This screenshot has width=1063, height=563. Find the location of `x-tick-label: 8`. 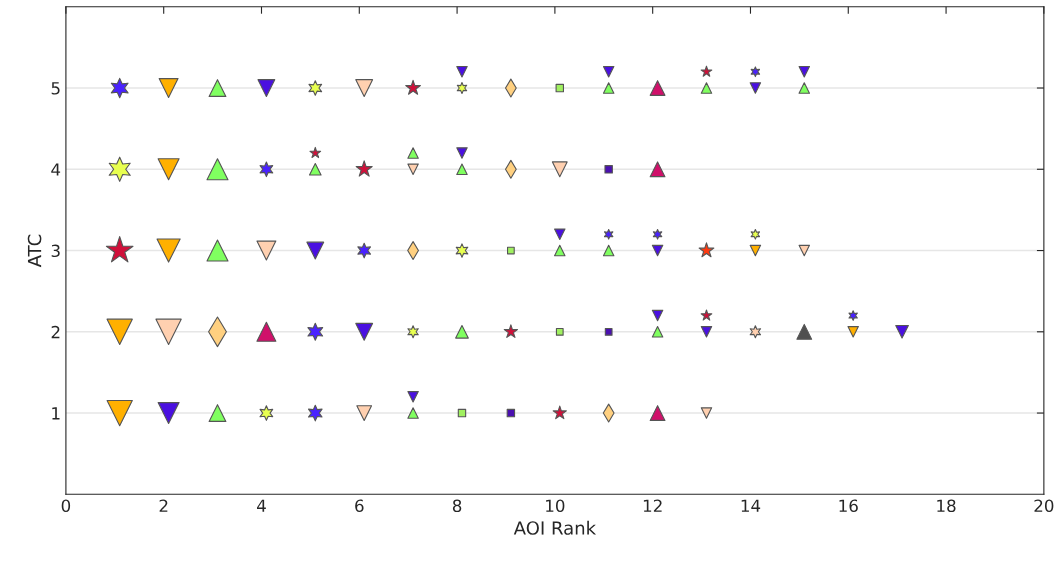

x-tick-label: 8 is located at coordinates (457, 506).